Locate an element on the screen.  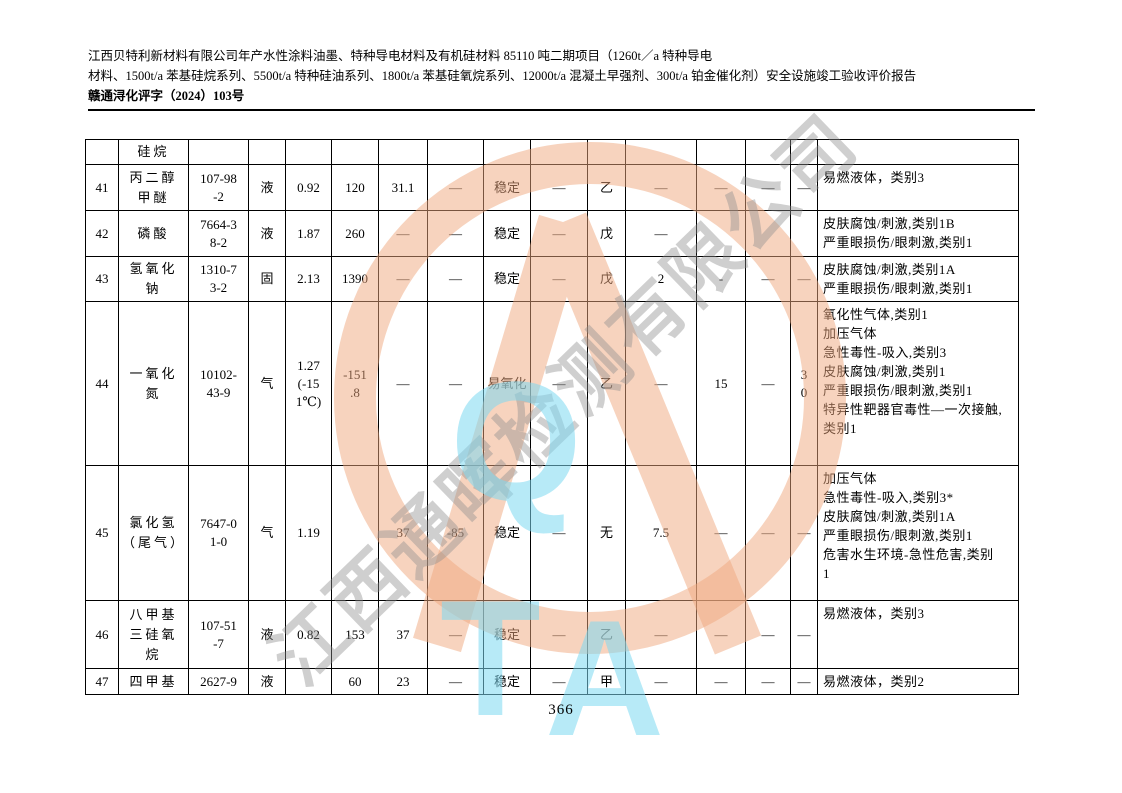
table-cell: 0.82 is located at coordinates (308, 634).